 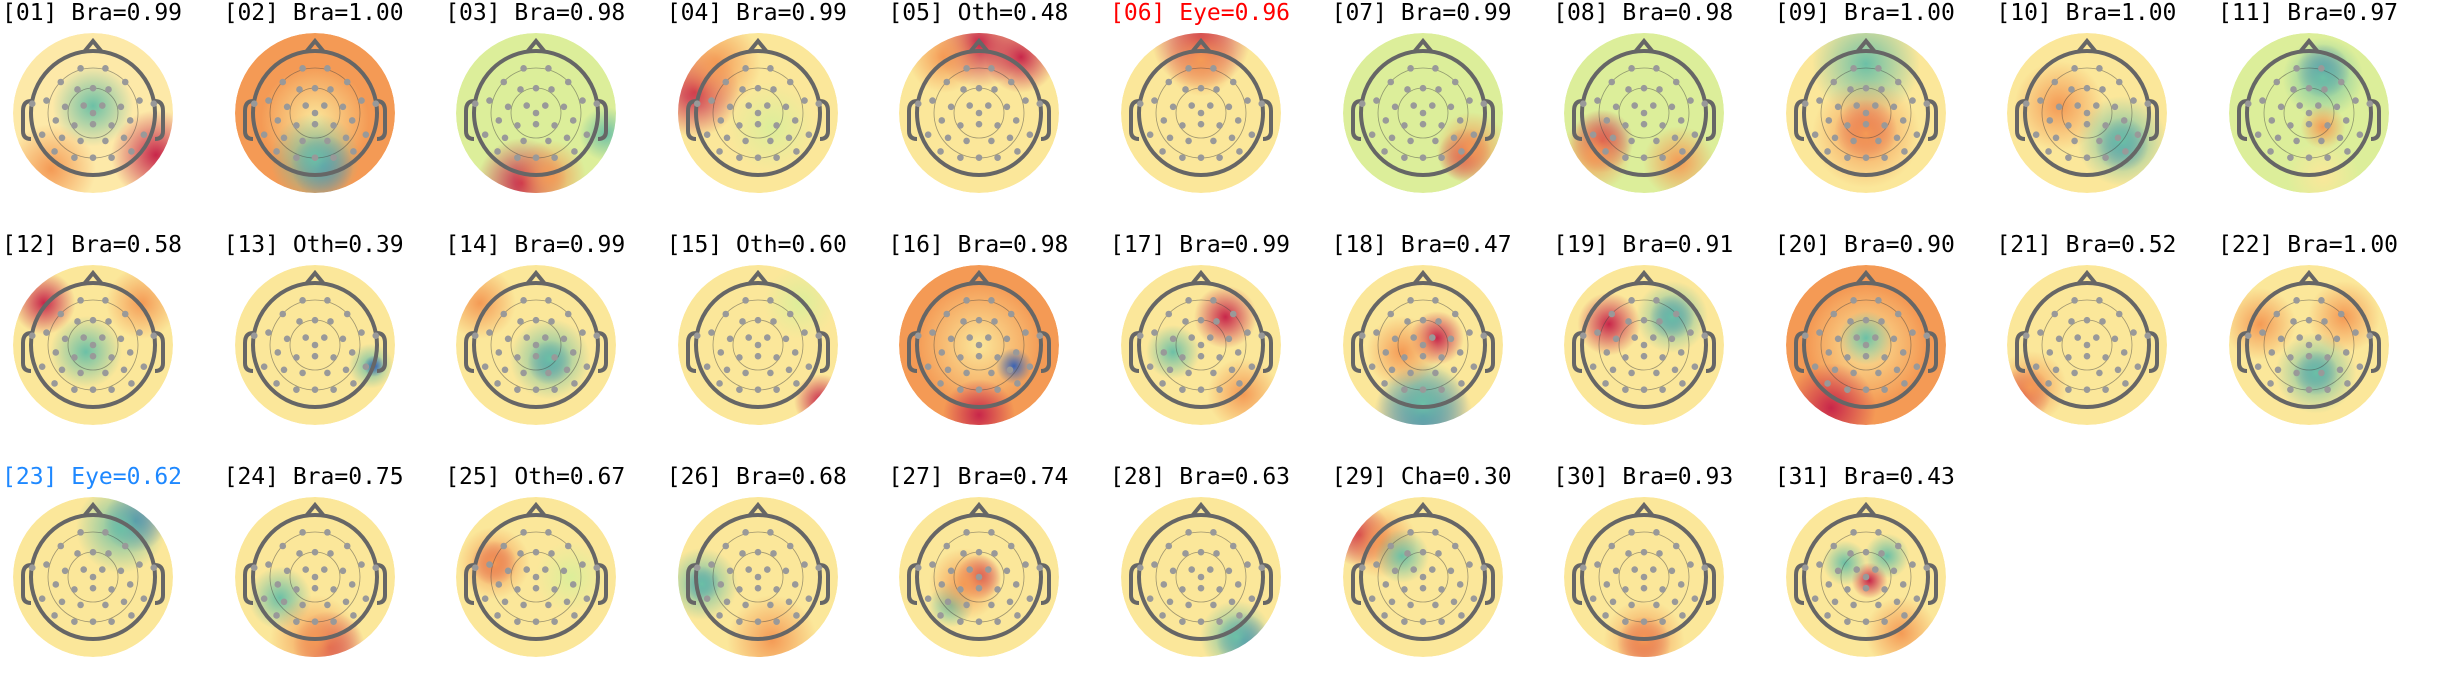 I want to click on component-label: [20] Bra=0.90, so click(x=1864, y=245).